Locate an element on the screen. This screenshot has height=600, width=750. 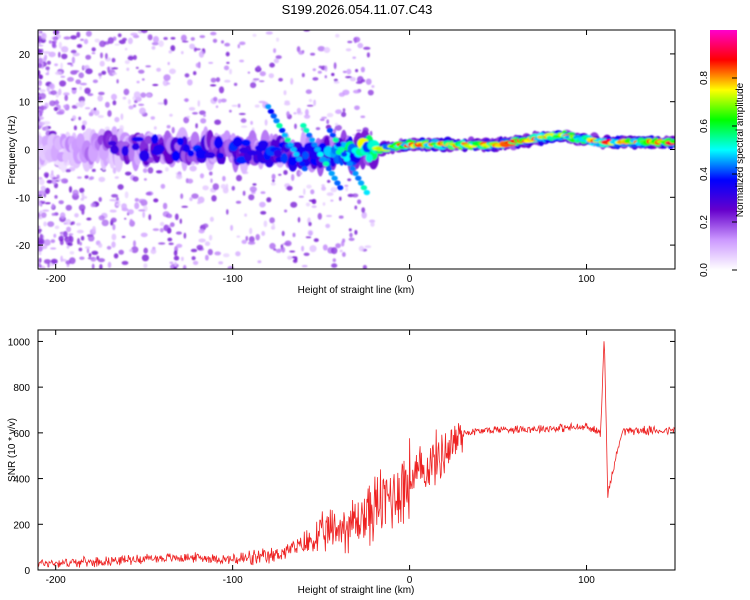
spectrogram-ytick-label: 0 is located at coordinates (27, 151).